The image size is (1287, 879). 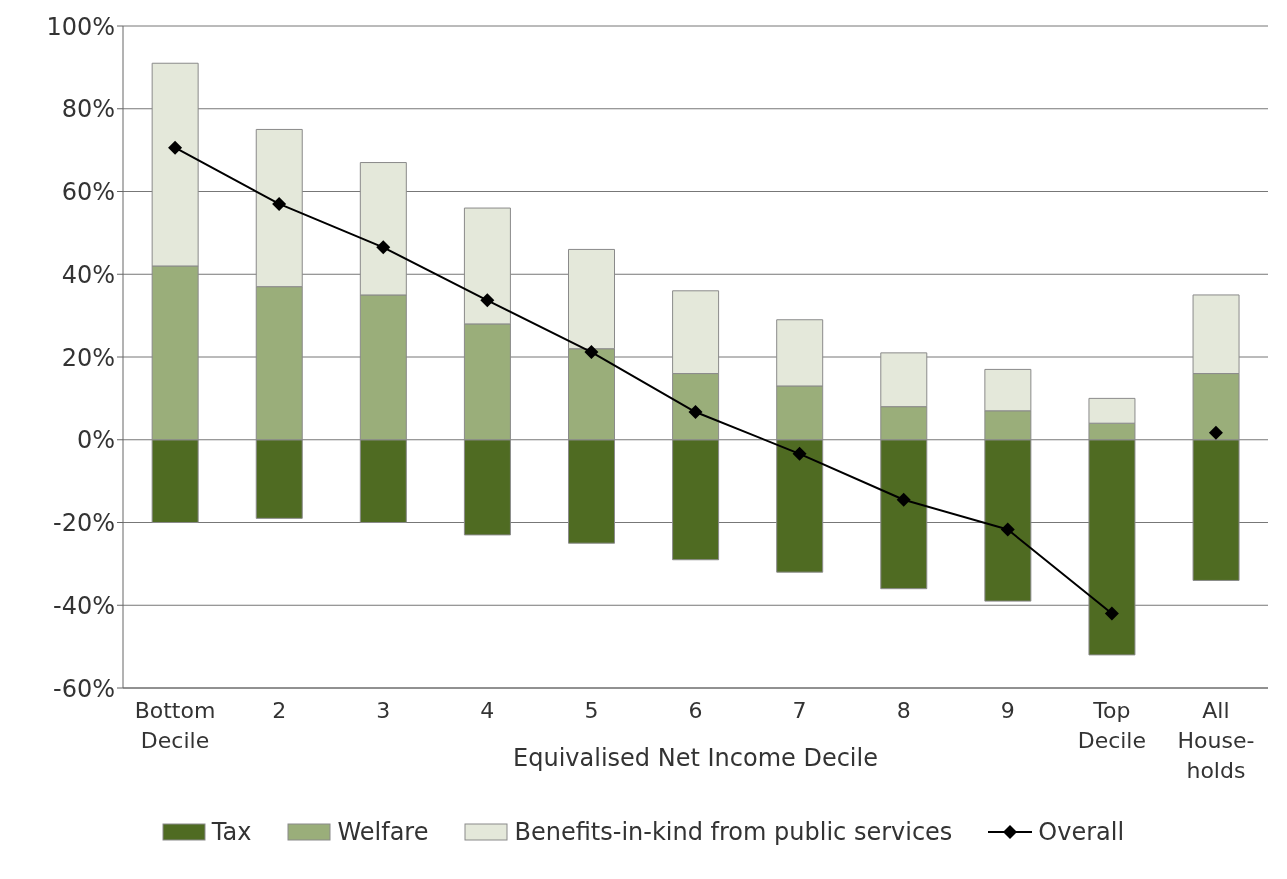 What do you see at coordinates (95, 440) in the screenshot?
I see `y-tick-label: 0%` at bounding box center [95, 440].